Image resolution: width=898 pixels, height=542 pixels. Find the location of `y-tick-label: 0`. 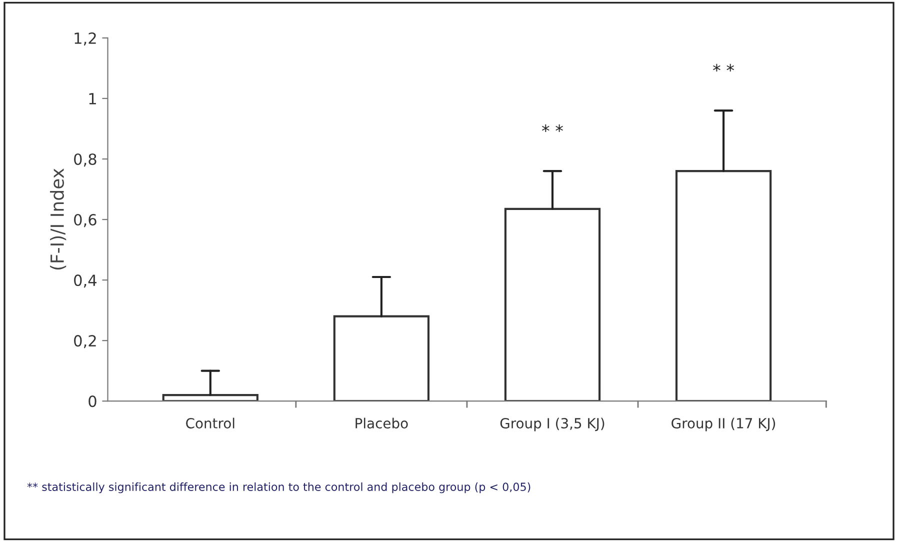

y-tick-label: 0 is located at coordinates (92, 402).